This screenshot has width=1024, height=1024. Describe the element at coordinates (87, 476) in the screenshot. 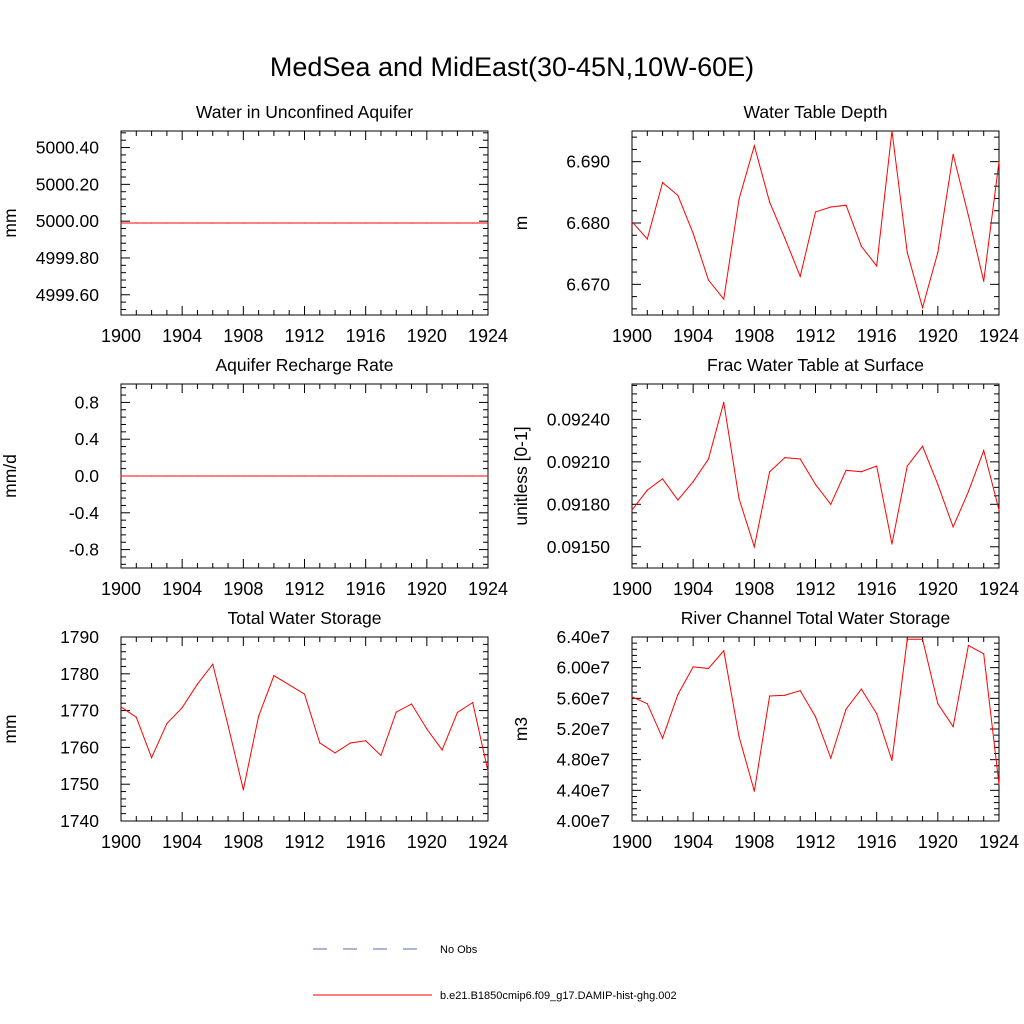

I see `y-tick-label: 0.0` at that location.